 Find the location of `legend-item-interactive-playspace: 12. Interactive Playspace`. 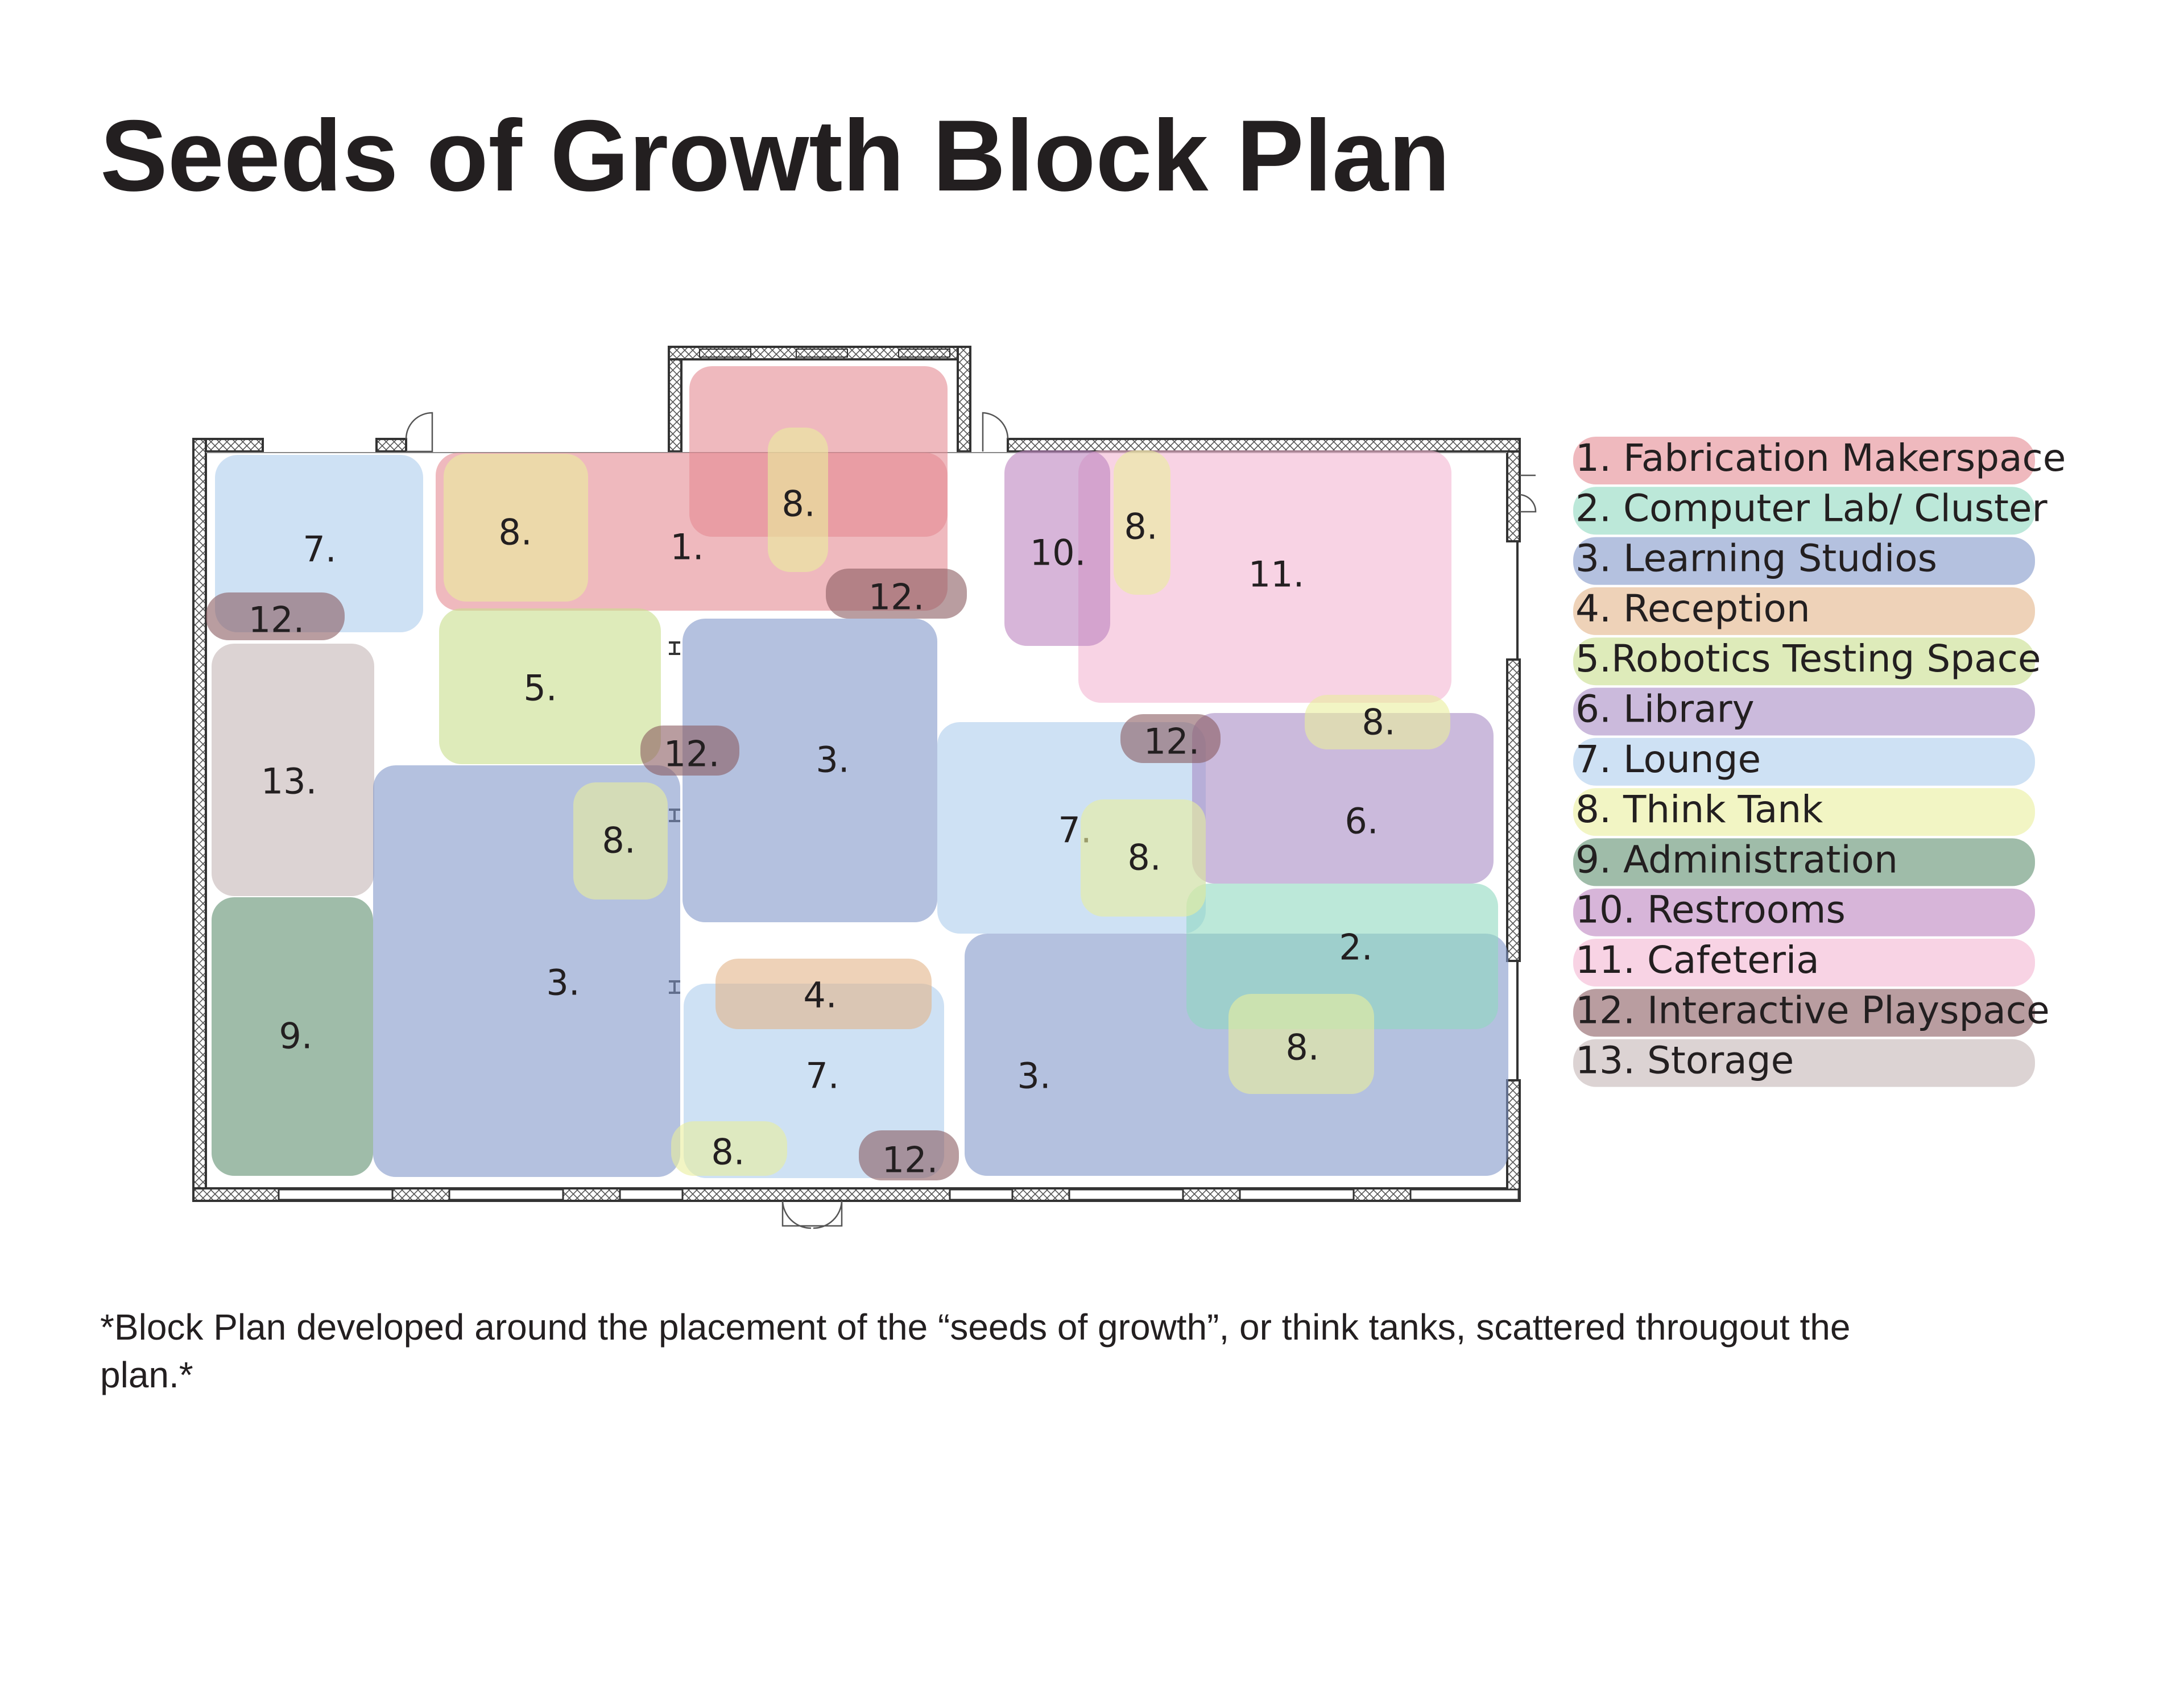

legend-item-interactive-playspace: 12. Interactive Playspace is located at coordinates (1811, 1012).